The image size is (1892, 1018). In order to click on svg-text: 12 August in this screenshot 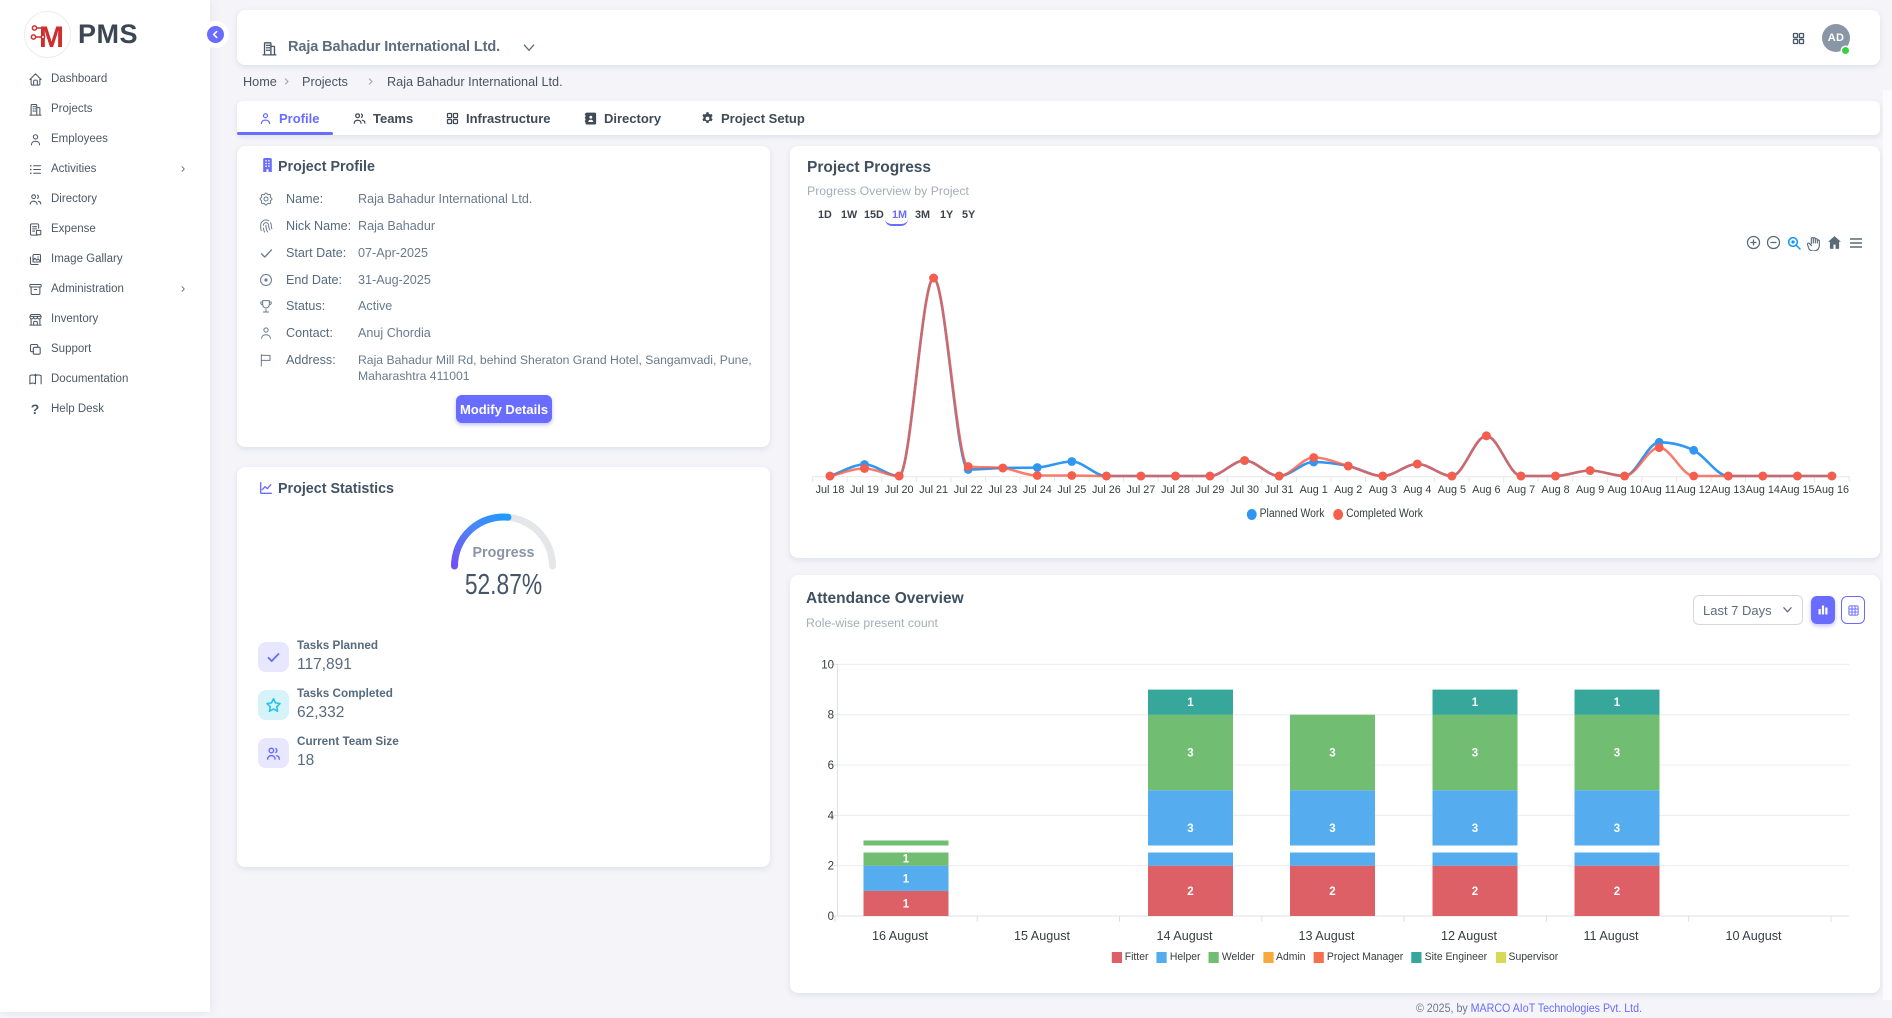, I will do `click(1469, 936)`.